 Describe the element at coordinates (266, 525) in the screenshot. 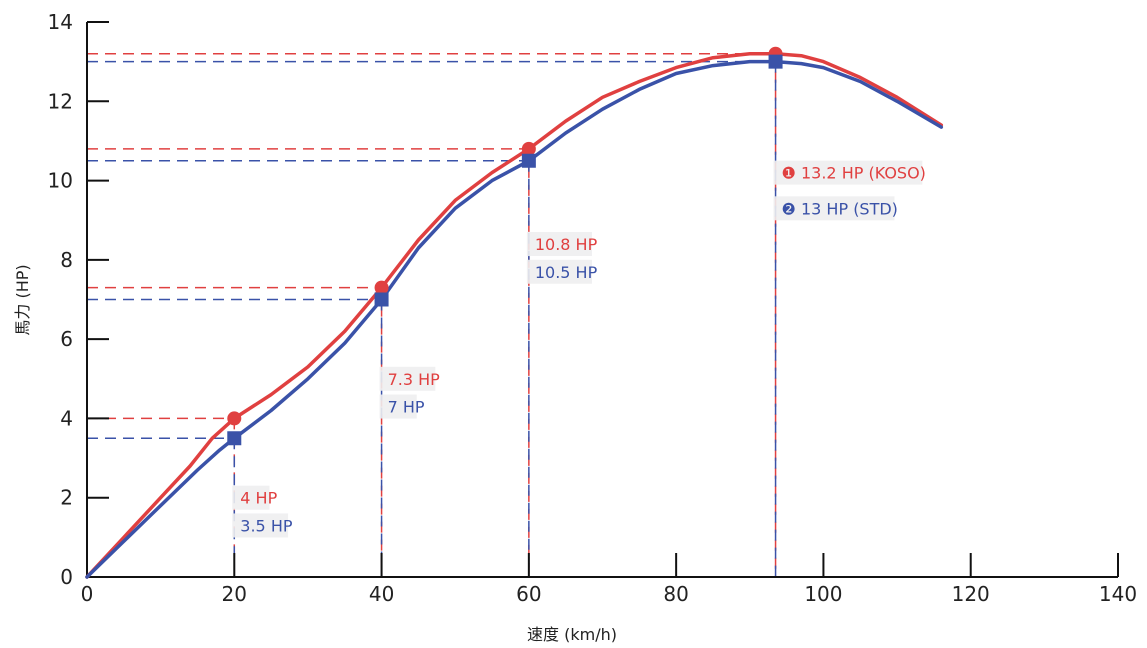

I see `annotation-label: 3.5 HP` at that location.